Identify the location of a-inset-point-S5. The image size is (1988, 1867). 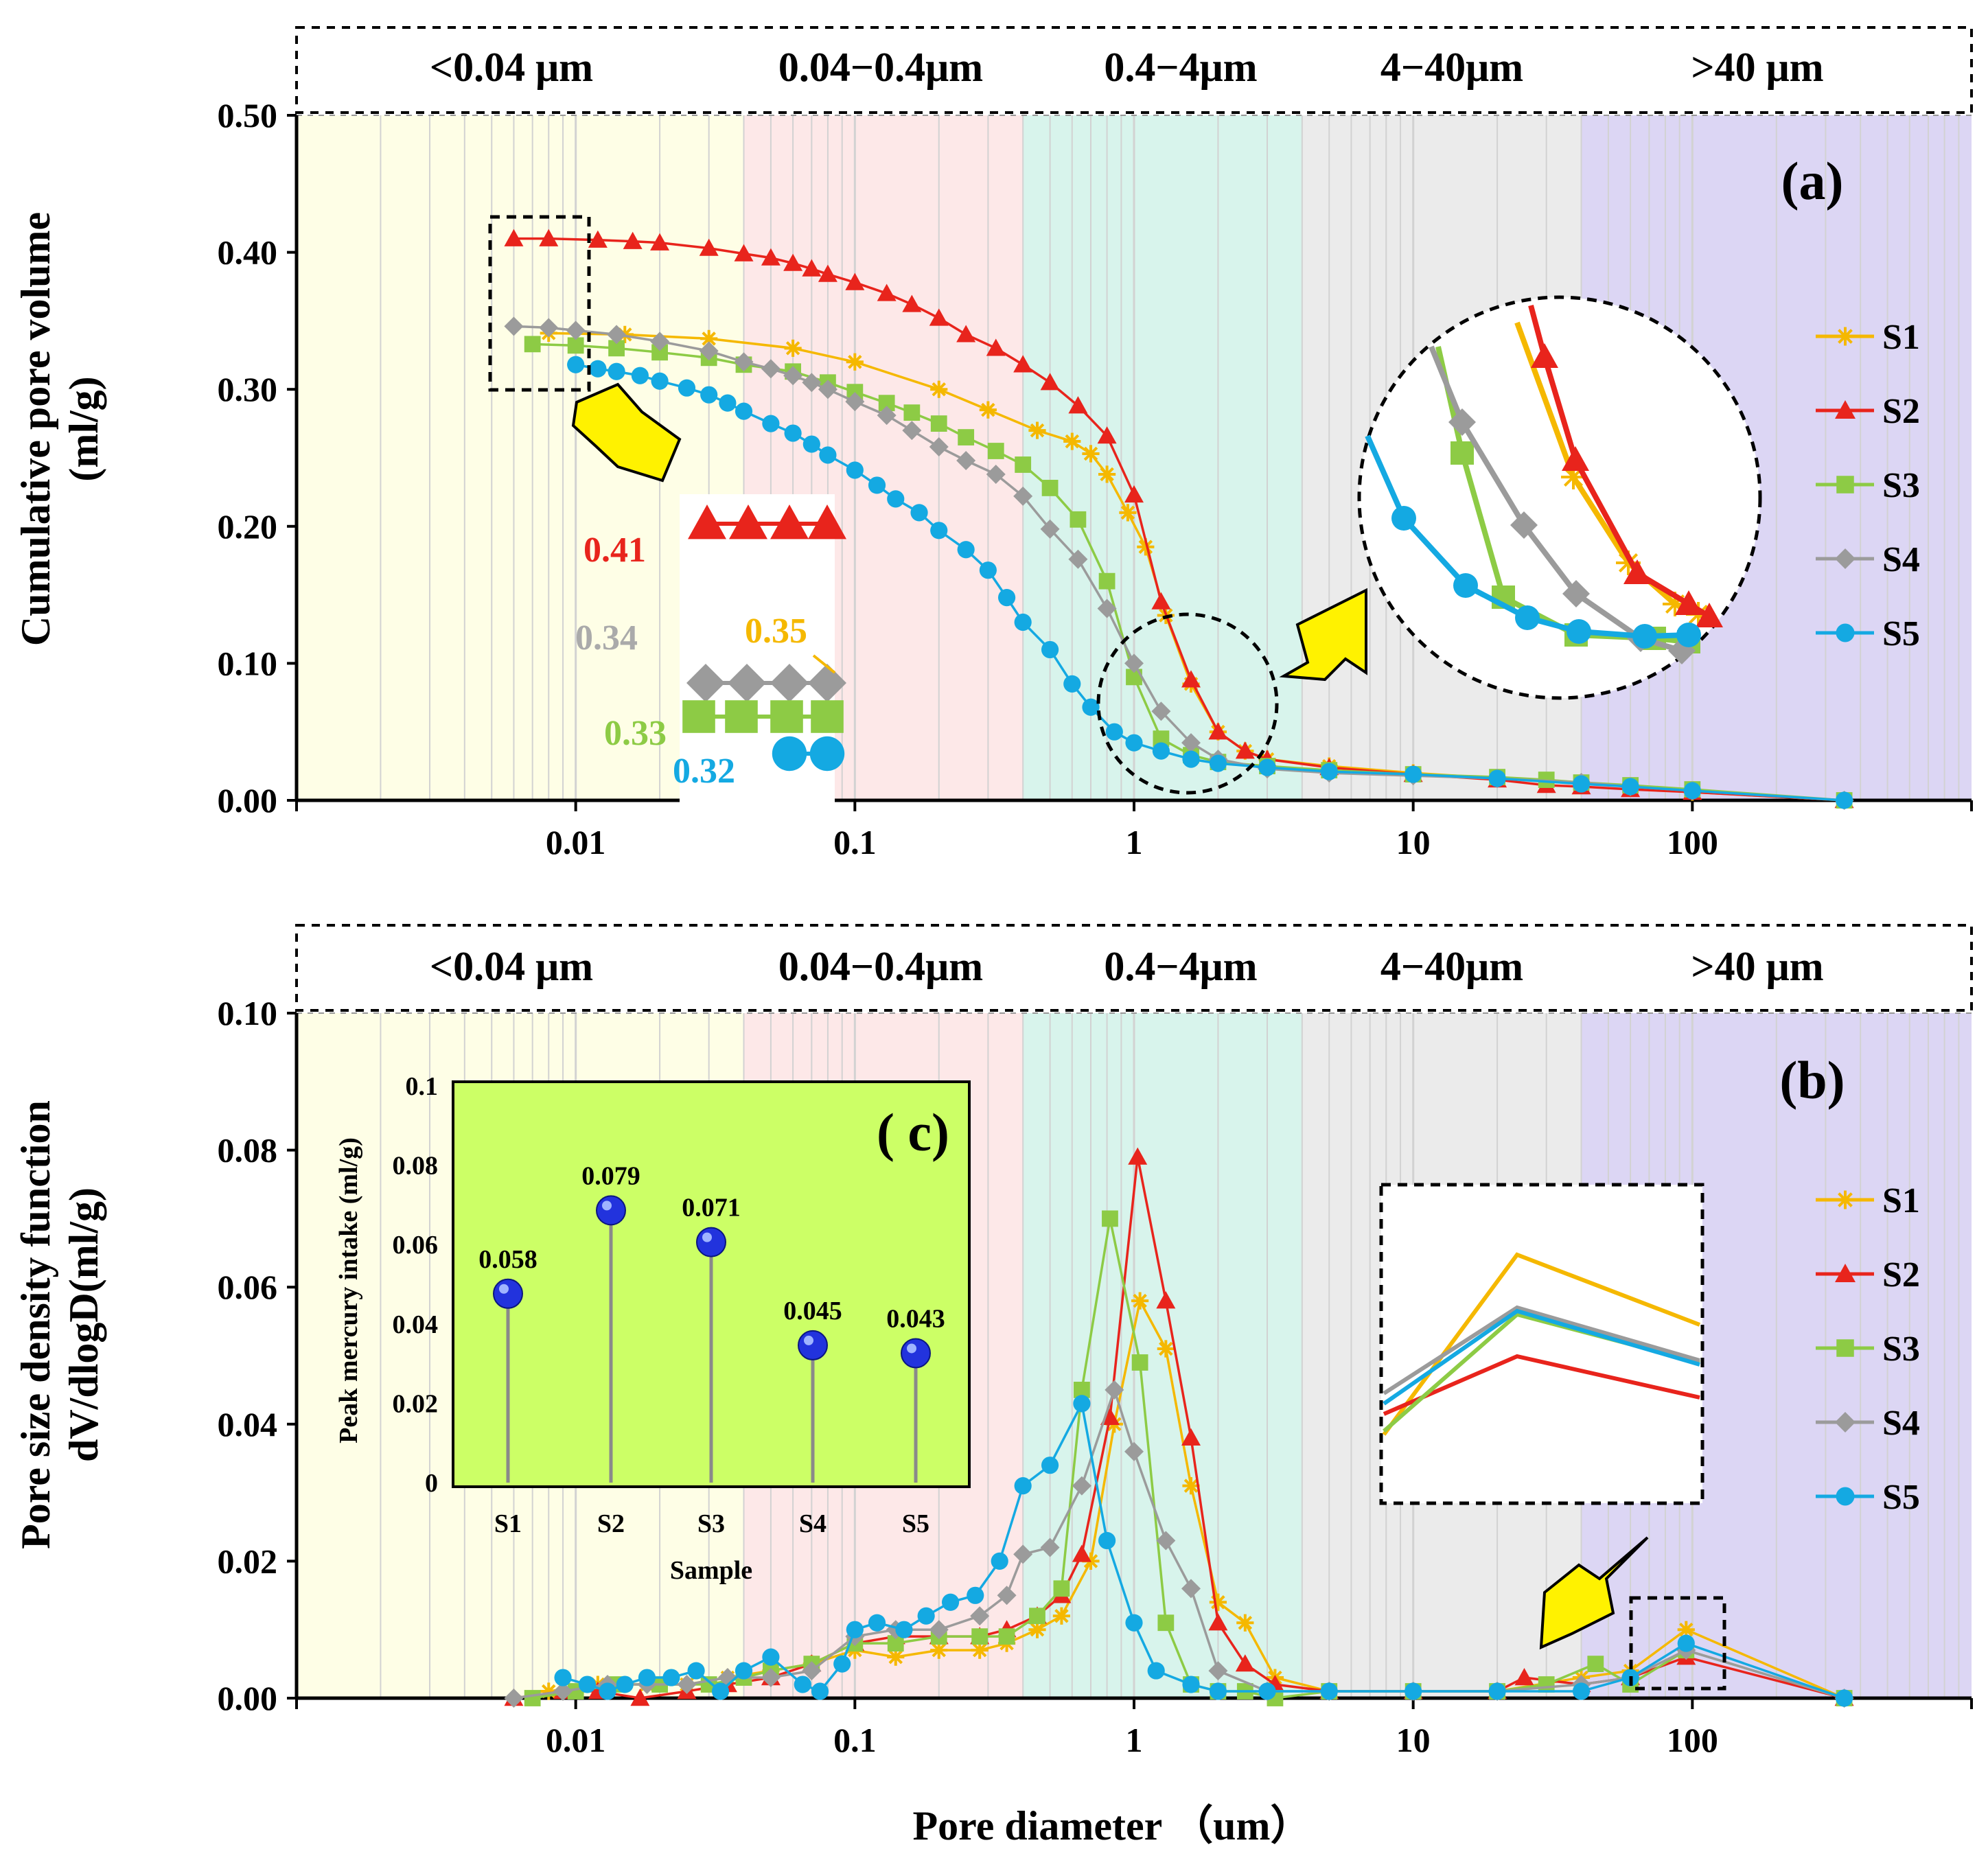
(827, 754).